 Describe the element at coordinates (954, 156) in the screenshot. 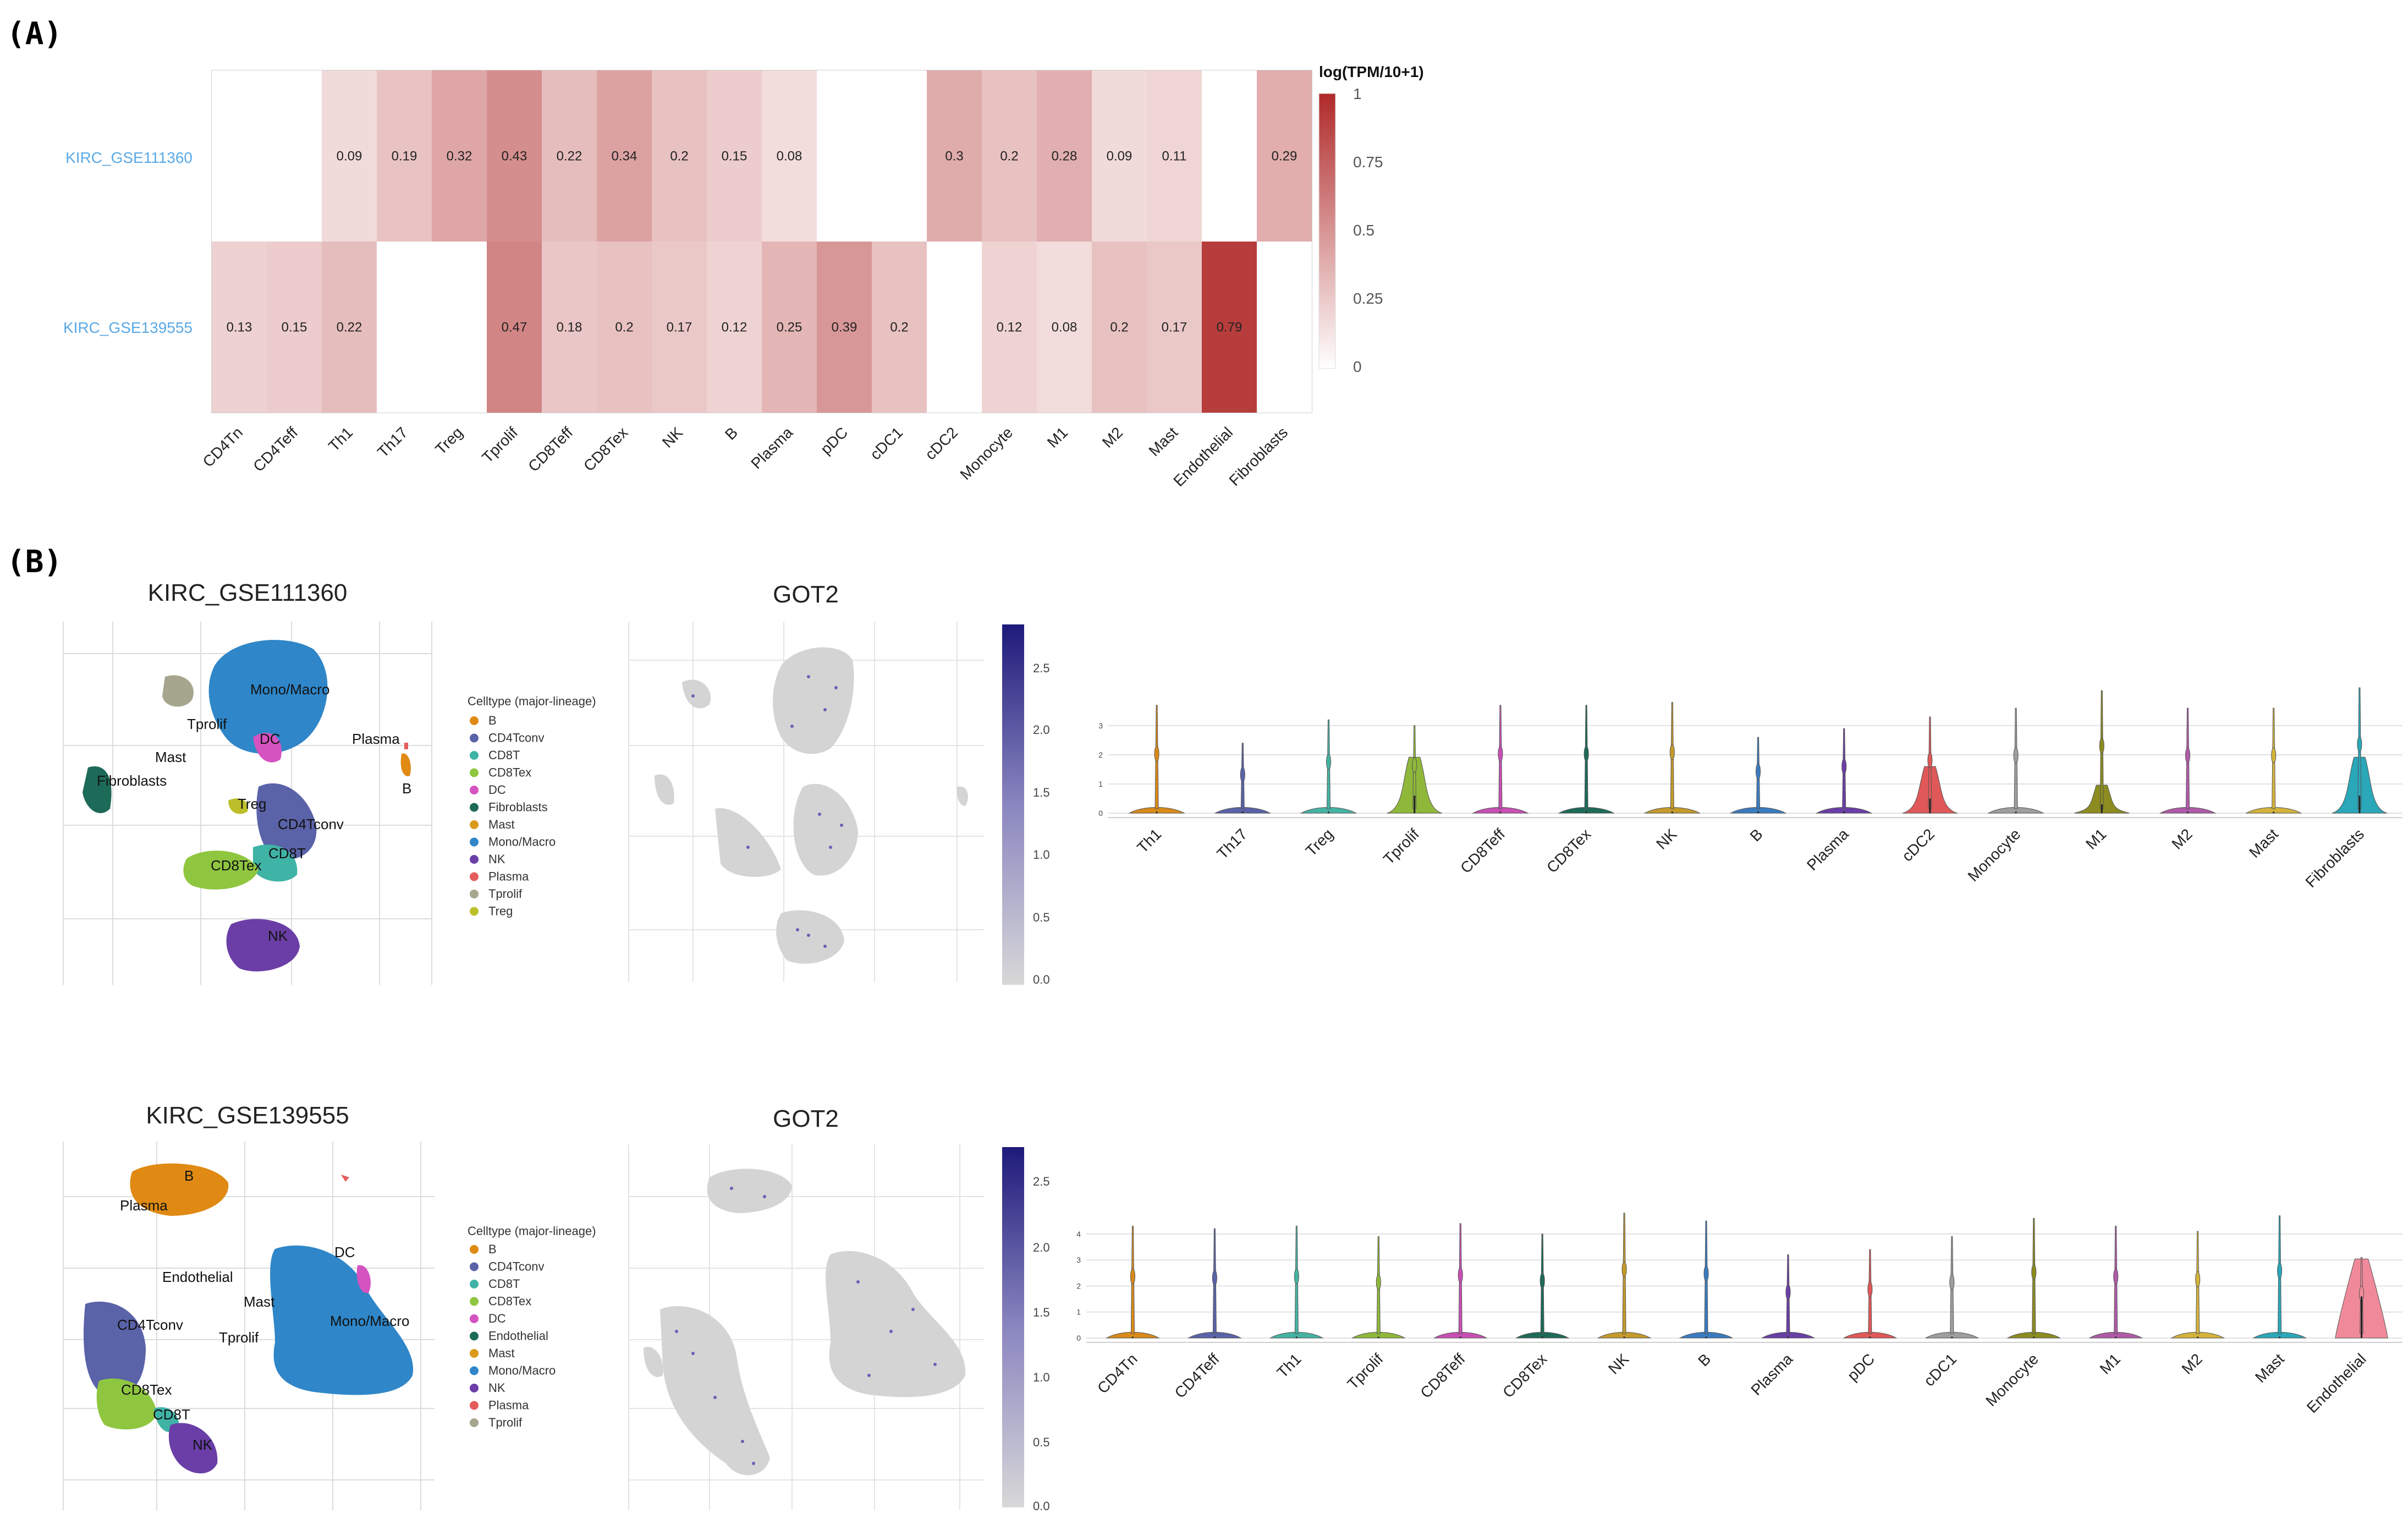

I see `heatmap-cell-value: 0.3` at that location.